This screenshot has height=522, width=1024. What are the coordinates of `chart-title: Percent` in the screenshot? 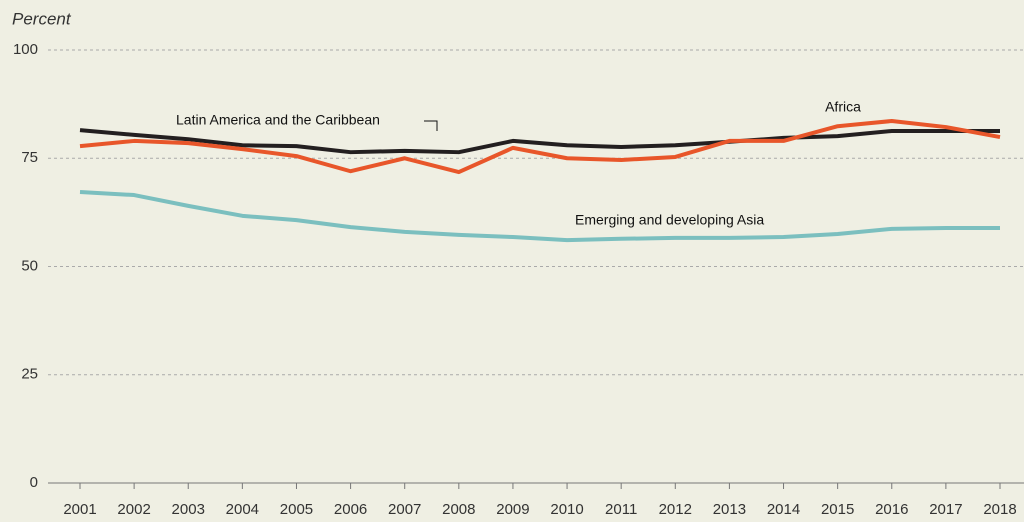 It's located at (42, 18).